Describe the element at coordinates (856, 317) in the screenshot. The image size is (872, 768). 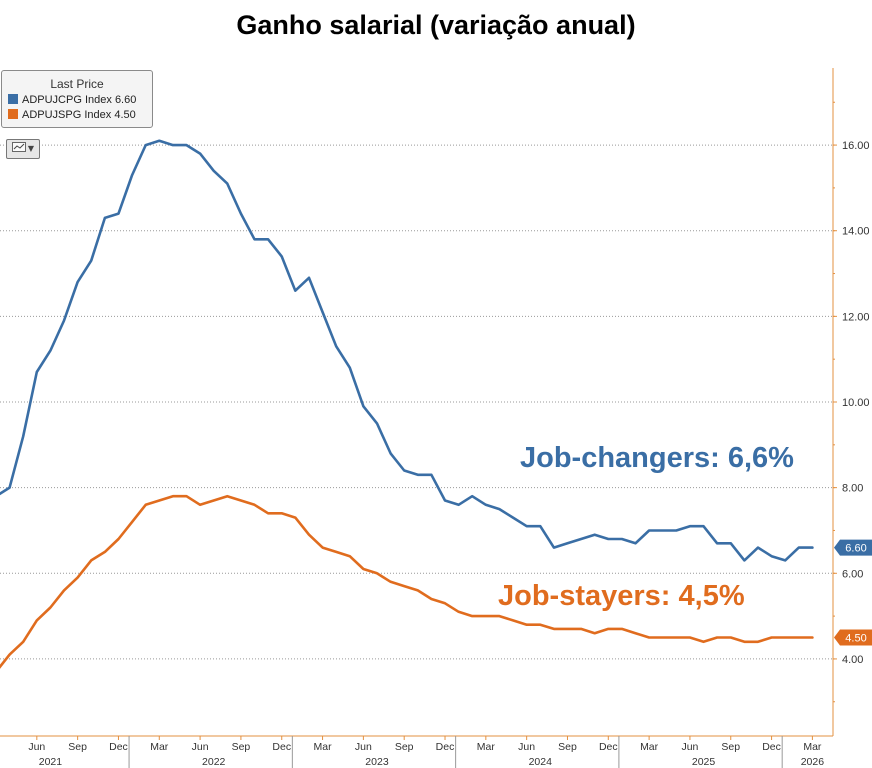
I see `y-tick-label: 12.00` at that location.